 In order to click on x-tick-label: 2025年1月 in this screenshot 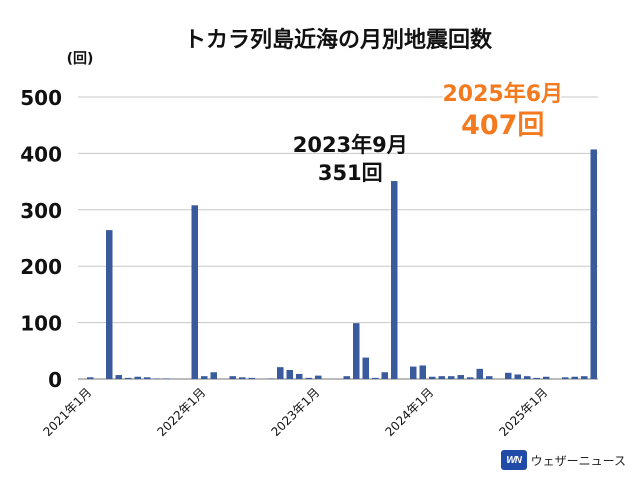, I will do `click(523, 412)`.